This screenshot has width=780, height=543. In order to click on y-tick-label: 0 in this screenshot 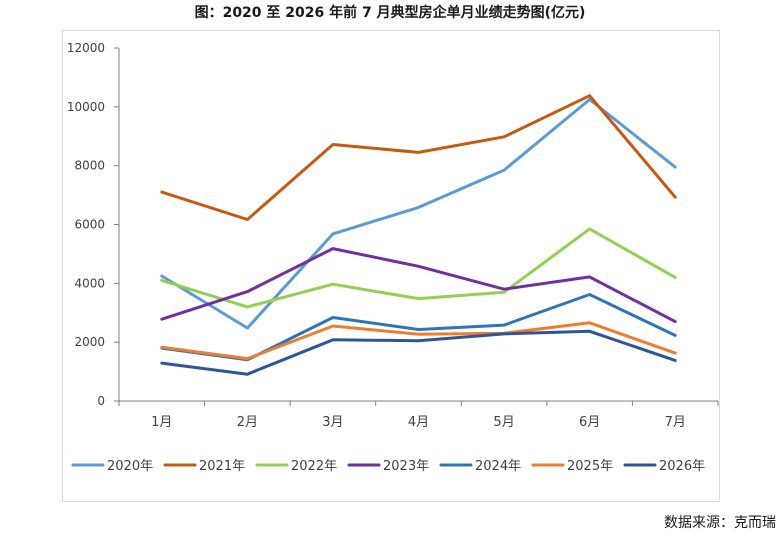, I will do `click(101, 401)`.